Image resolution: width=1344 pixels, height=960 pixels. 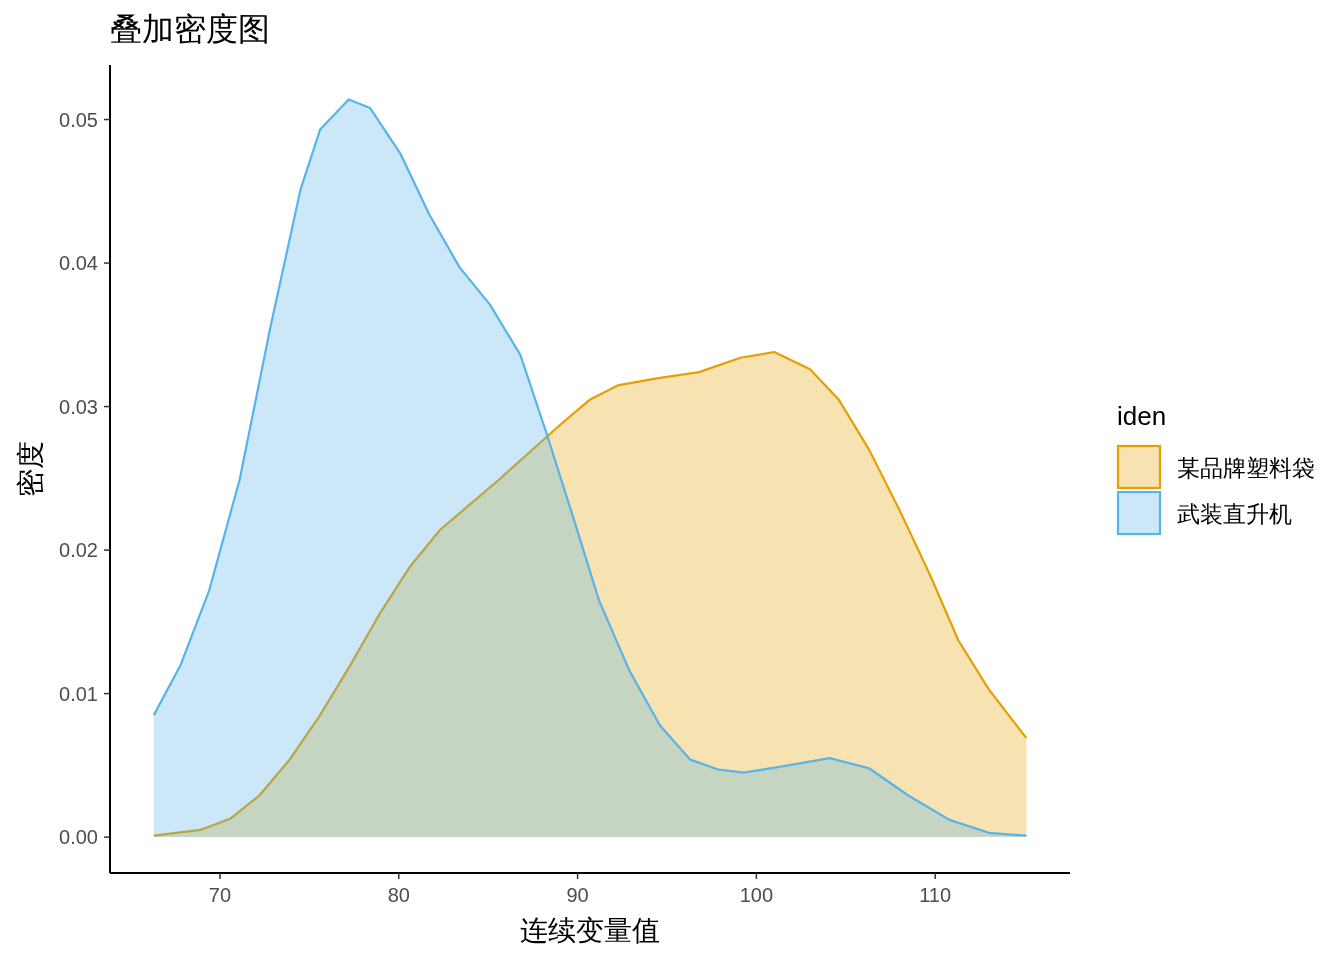 I want to click on legend-label: 某品牌塑料袋, so click(x=1246, y=468).